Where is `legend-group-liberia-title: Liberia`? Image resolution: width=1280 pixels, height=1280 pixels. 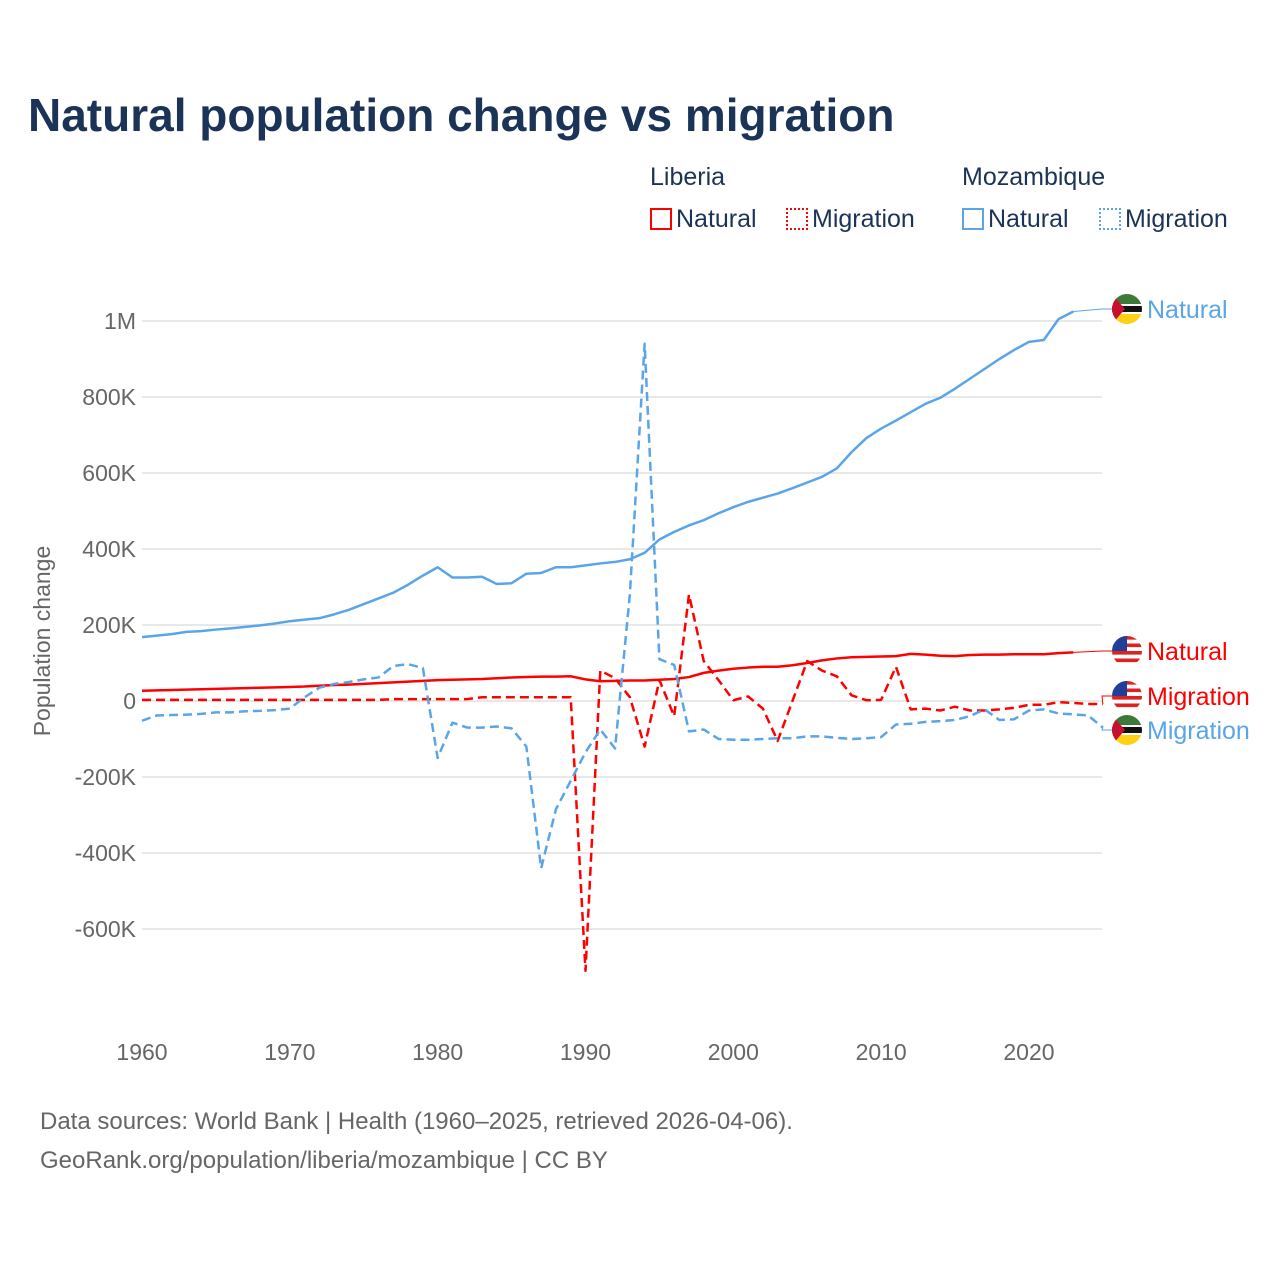 legend-group-liberia-title: Liberia is located at coordinates (688, 177).